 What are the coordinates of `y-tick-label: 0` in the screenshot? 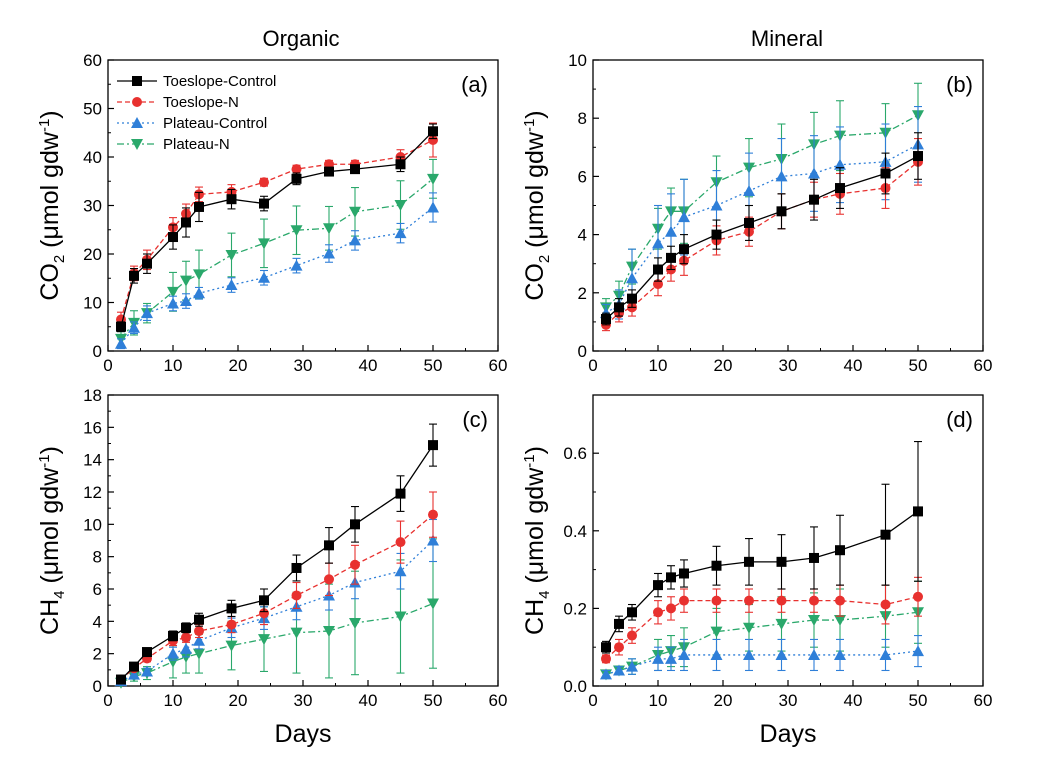 It's located at (97, 686).